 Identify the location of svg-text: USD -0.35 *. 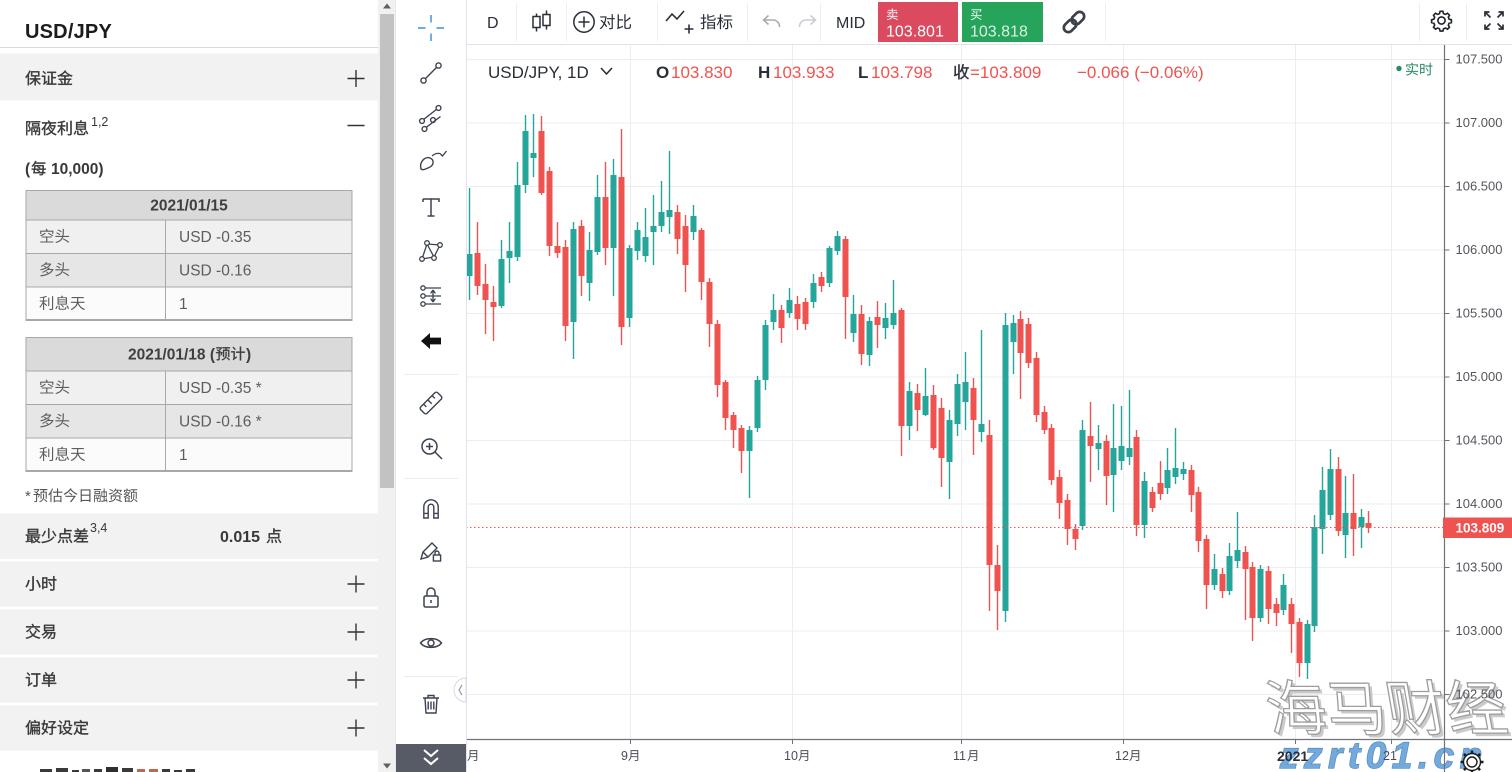
(220, 388).